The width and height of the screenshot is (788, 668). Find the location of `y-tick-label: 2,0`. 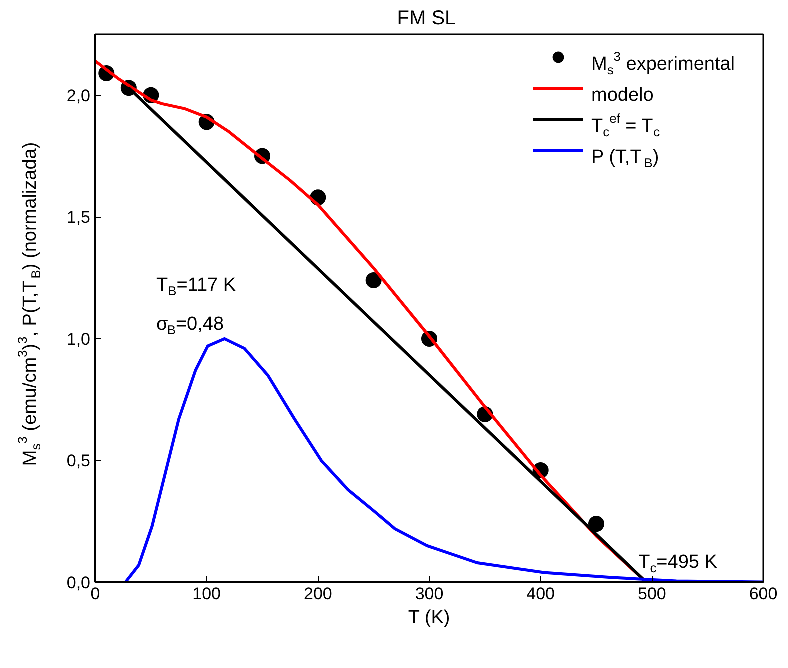

y-tick-label: 2,0 is located at coordinates (78, 96).